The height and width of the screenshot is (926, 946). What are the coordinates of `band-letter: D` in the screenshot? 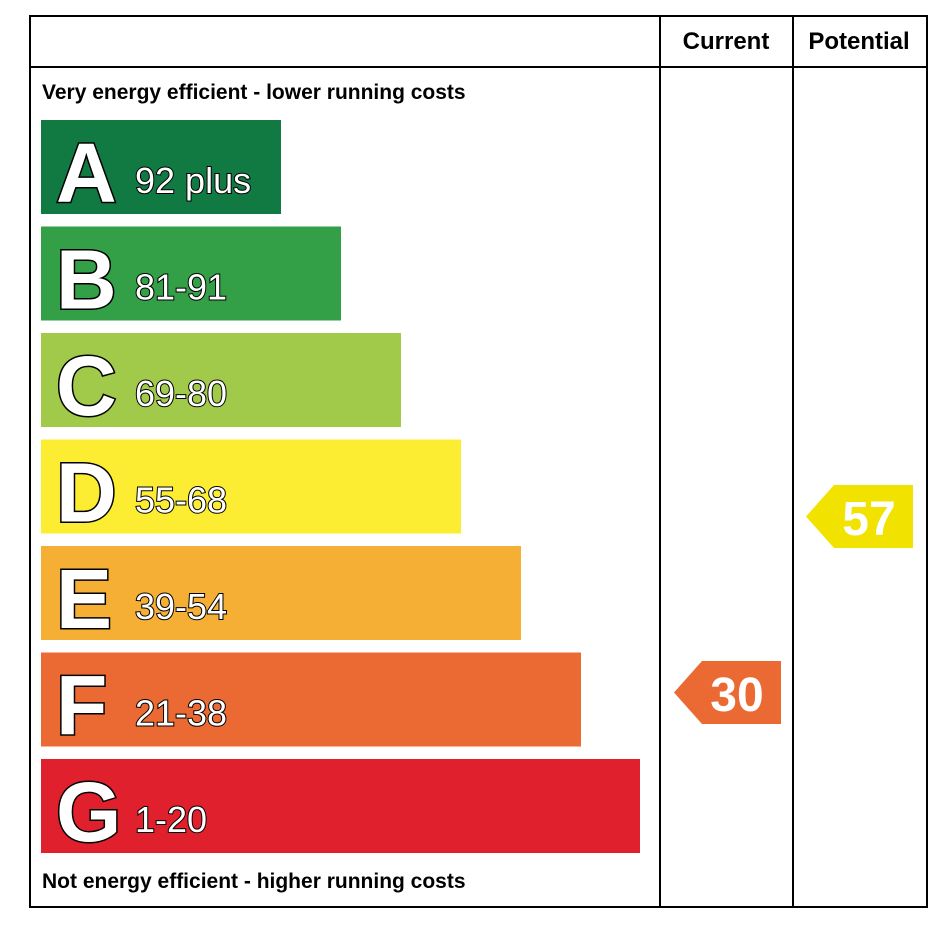 It's located at (86, 493).